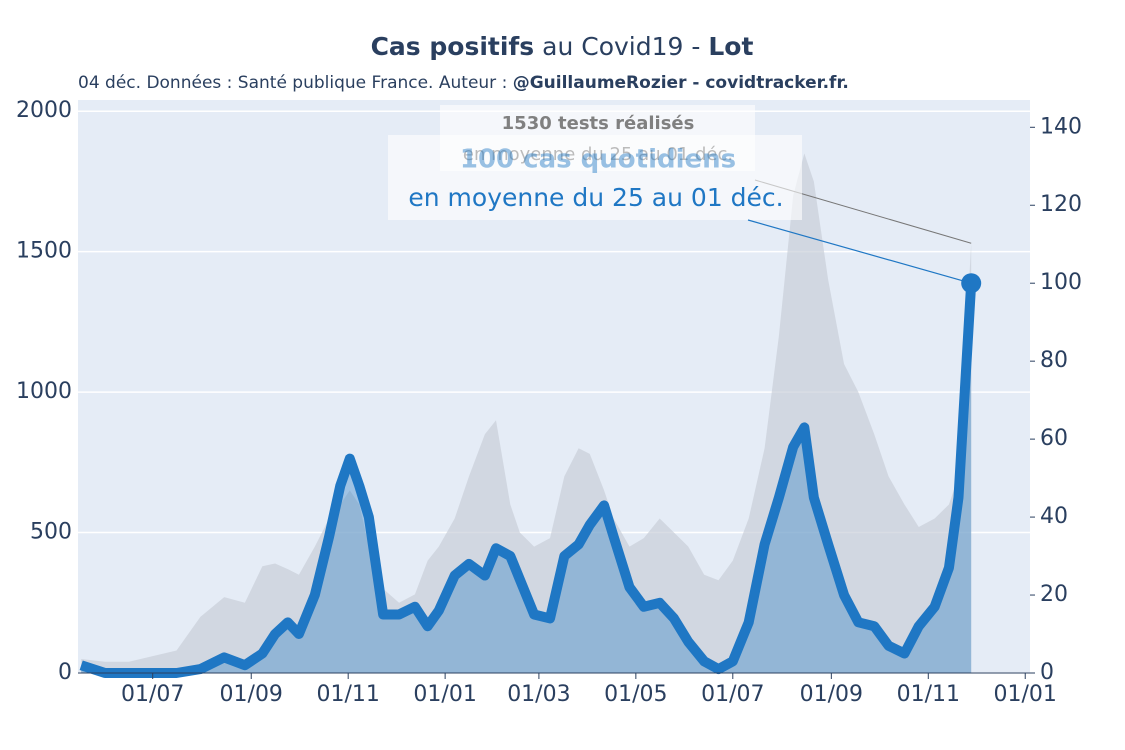 The height and width of the screenshot is (750, 1125). What do you see at coordinates (859, 251) in the screenshot?
I see `annotation-arrow` at bounding box center [859, 251].